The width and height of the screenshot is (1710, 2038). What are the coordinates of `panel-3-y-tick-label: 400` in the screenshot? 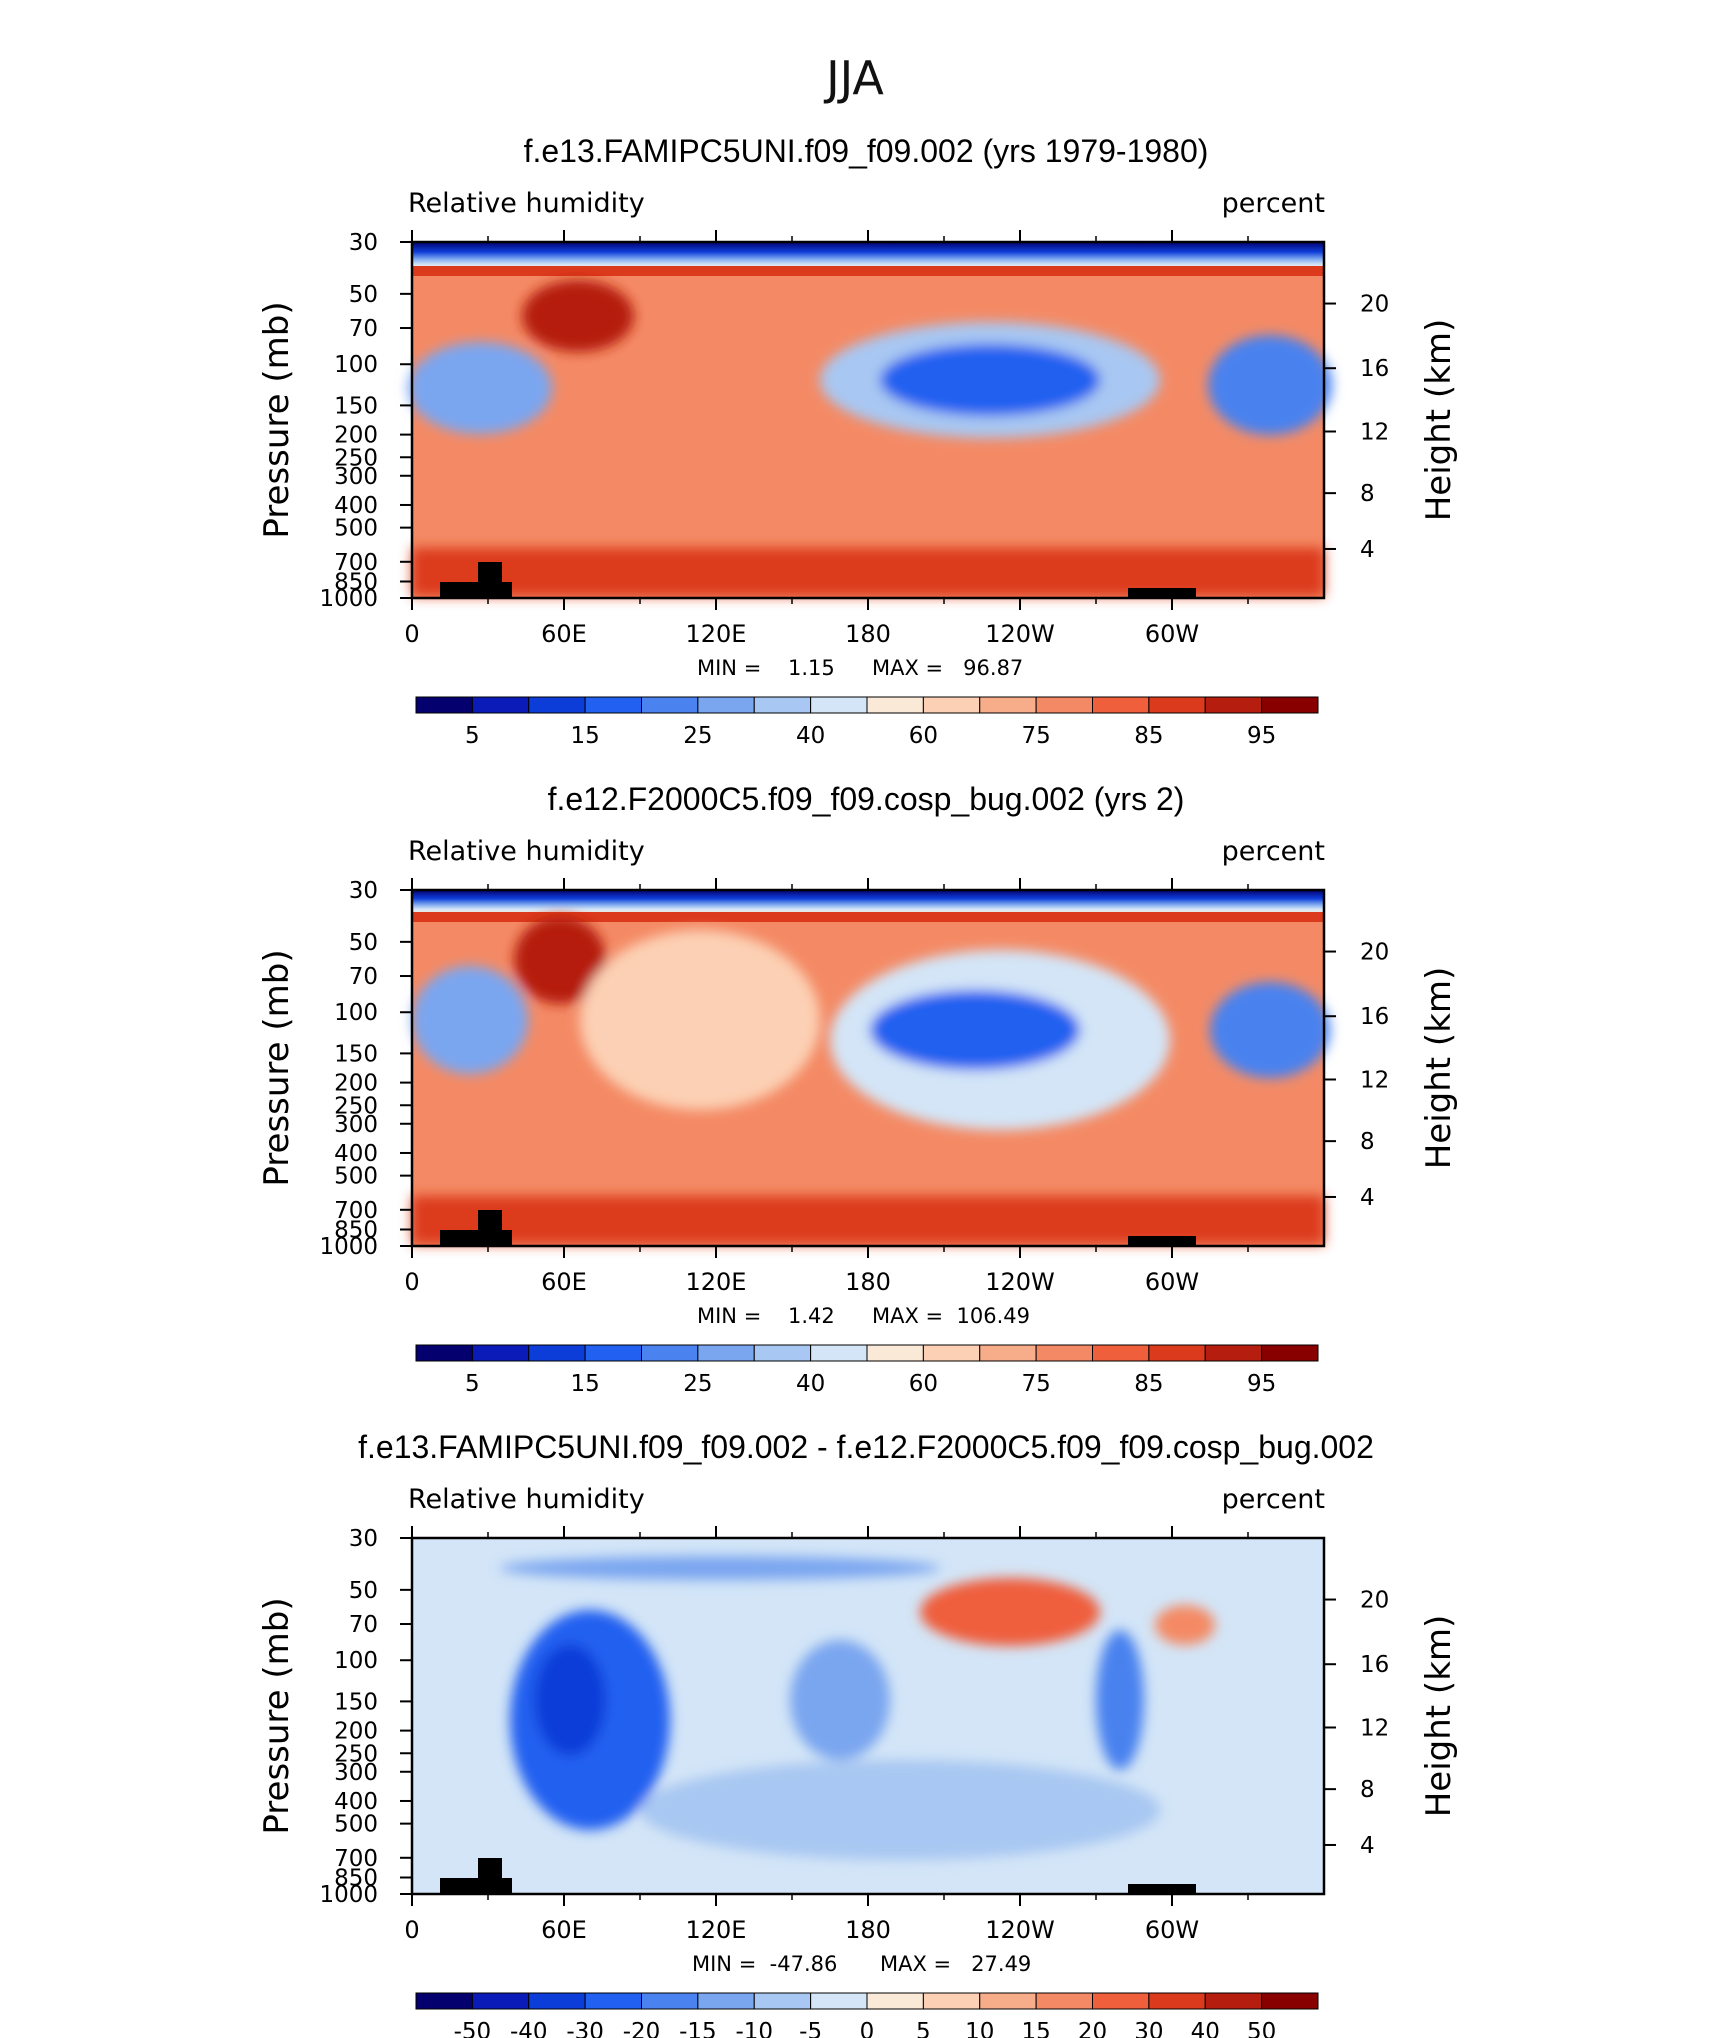 It's located at (356, 1802).